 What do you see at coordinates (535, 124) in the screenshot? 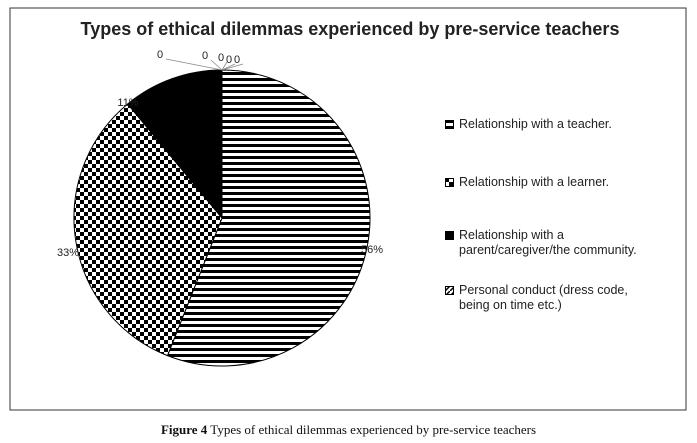
I see `legend-label: Relationship with a teacher.` at bounding box center [535, 124].